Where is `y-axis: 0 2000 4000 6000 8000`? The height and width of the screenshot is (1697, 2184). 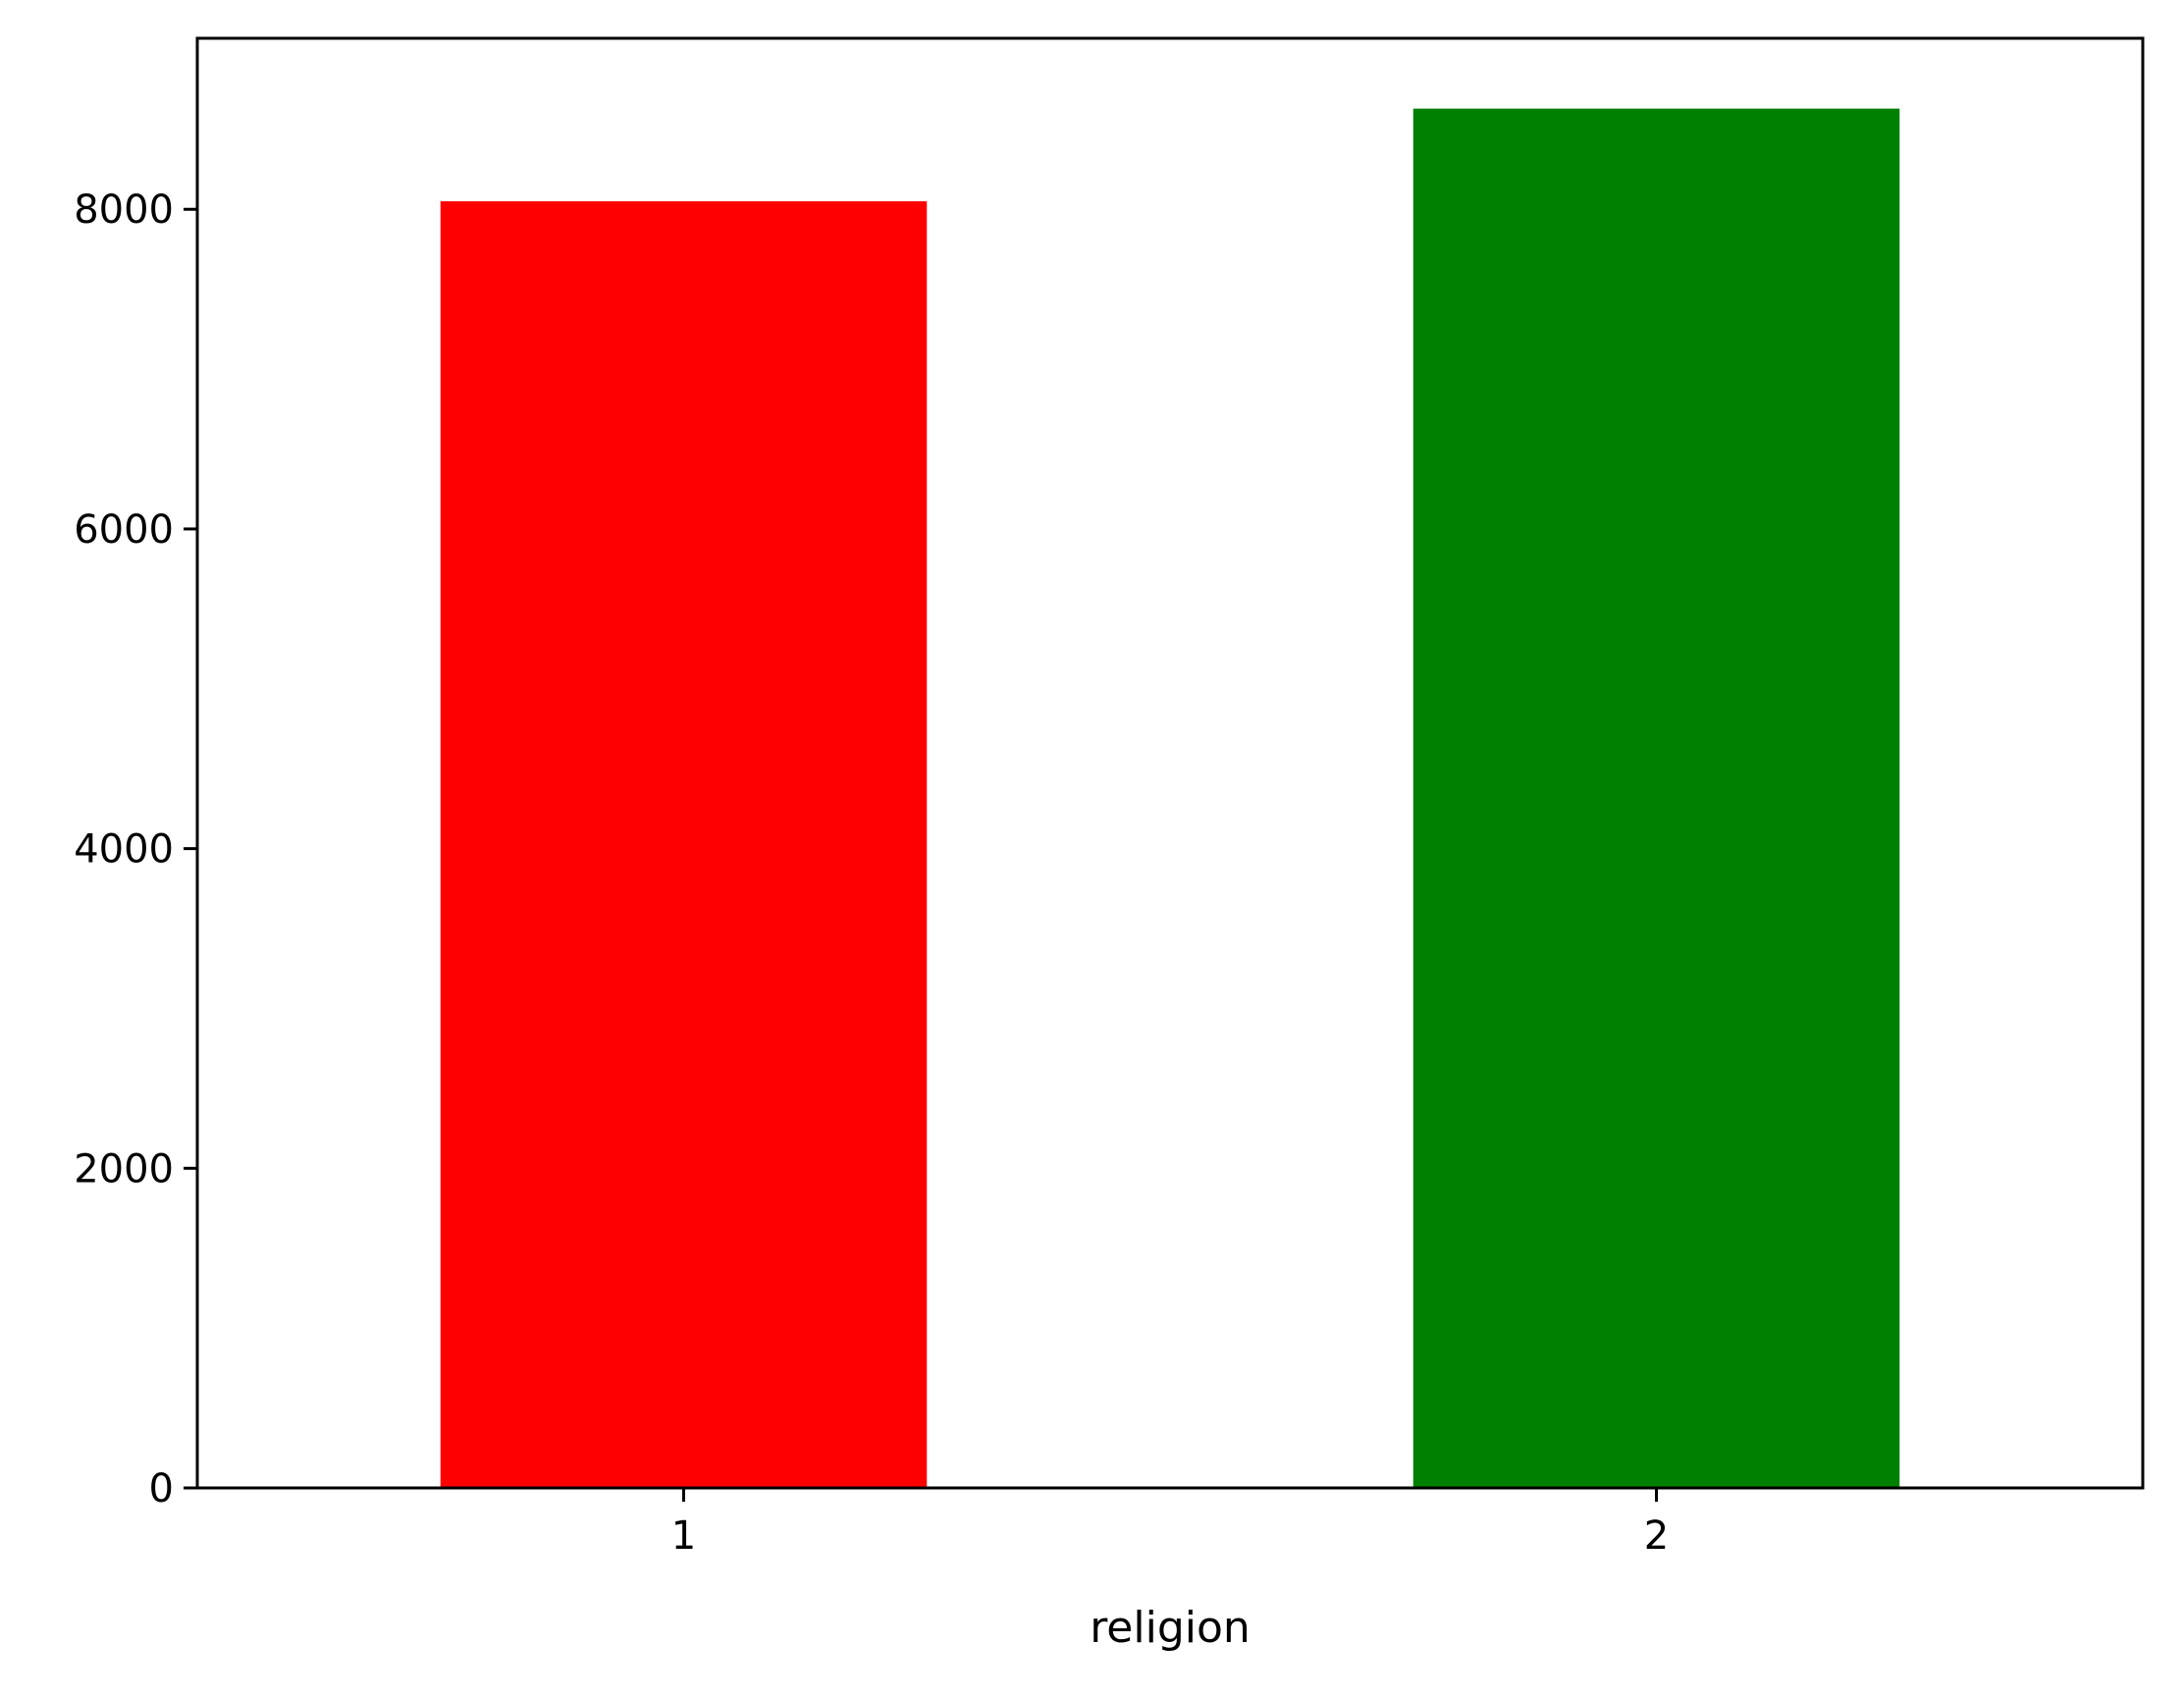
y-axis: 0 2000 4000 6000 8000 is located at coordinates (135, 849).